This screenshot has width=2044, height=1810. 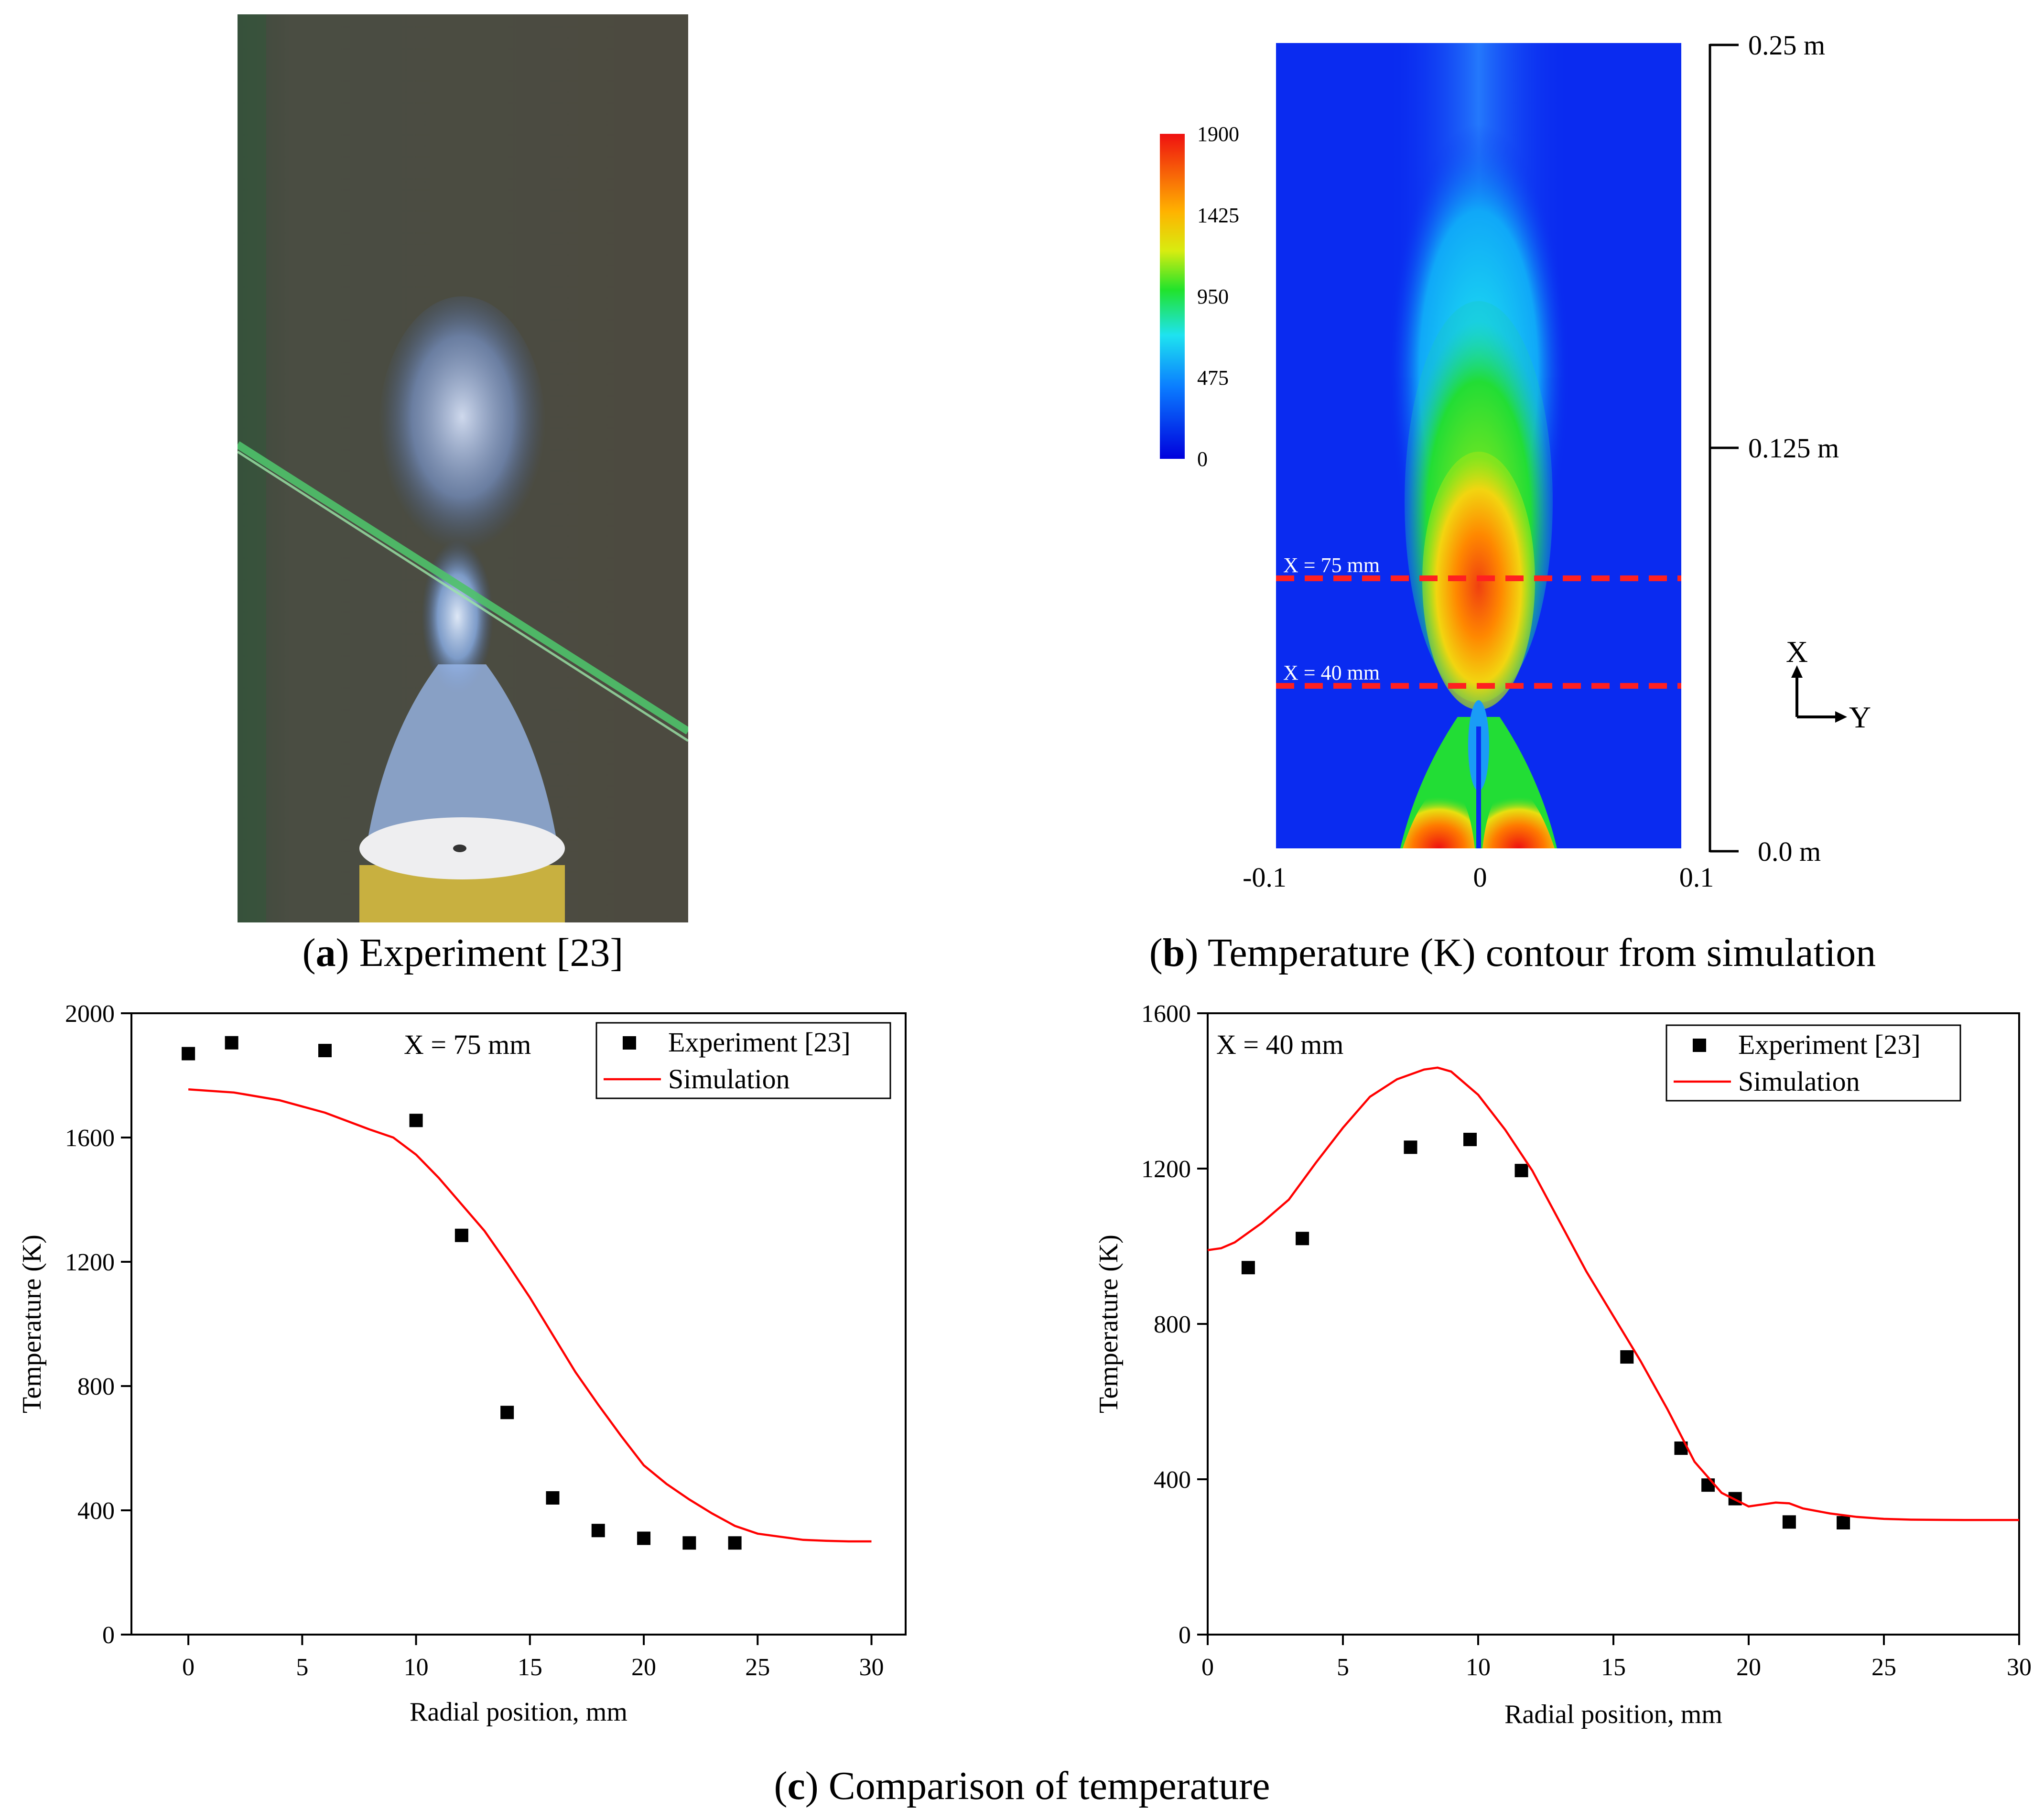 I want to click on laser-beam, so click(x=463, y=588).